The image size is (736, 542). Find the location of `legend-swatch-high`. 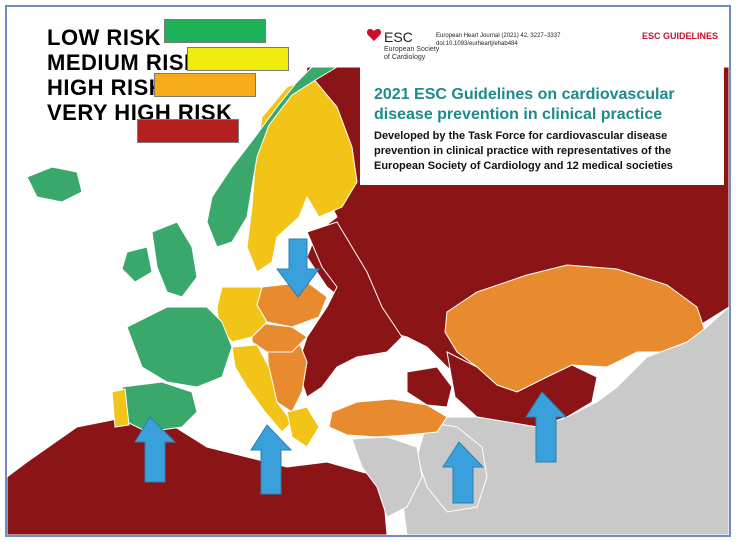

legend-swatch-high is located at coordinates (205, 85).